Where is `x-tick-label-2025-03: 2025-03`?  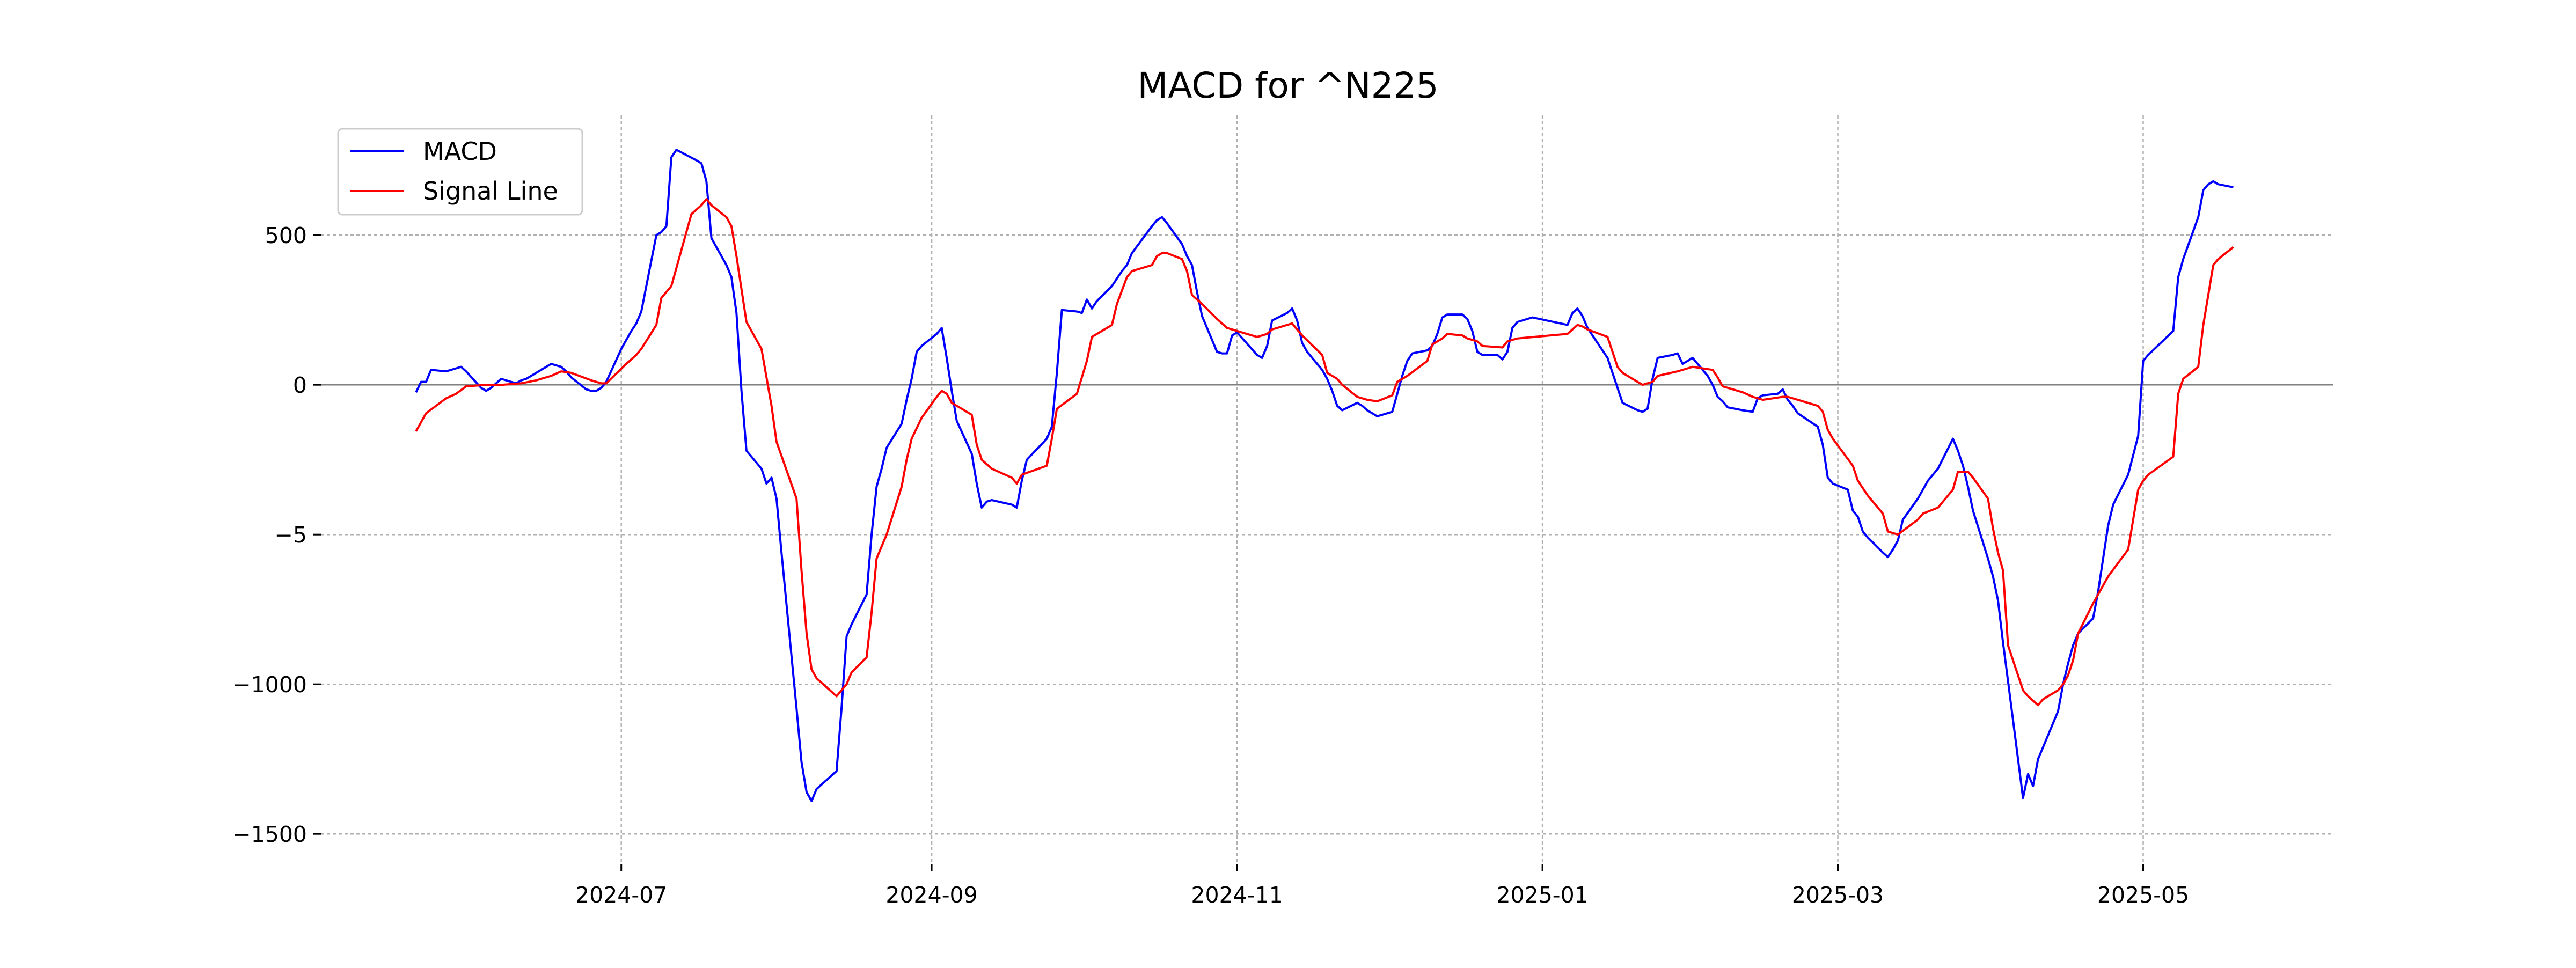
x-tick-label-2025-03: 2025-03 is located at coordinates (1838, 895).